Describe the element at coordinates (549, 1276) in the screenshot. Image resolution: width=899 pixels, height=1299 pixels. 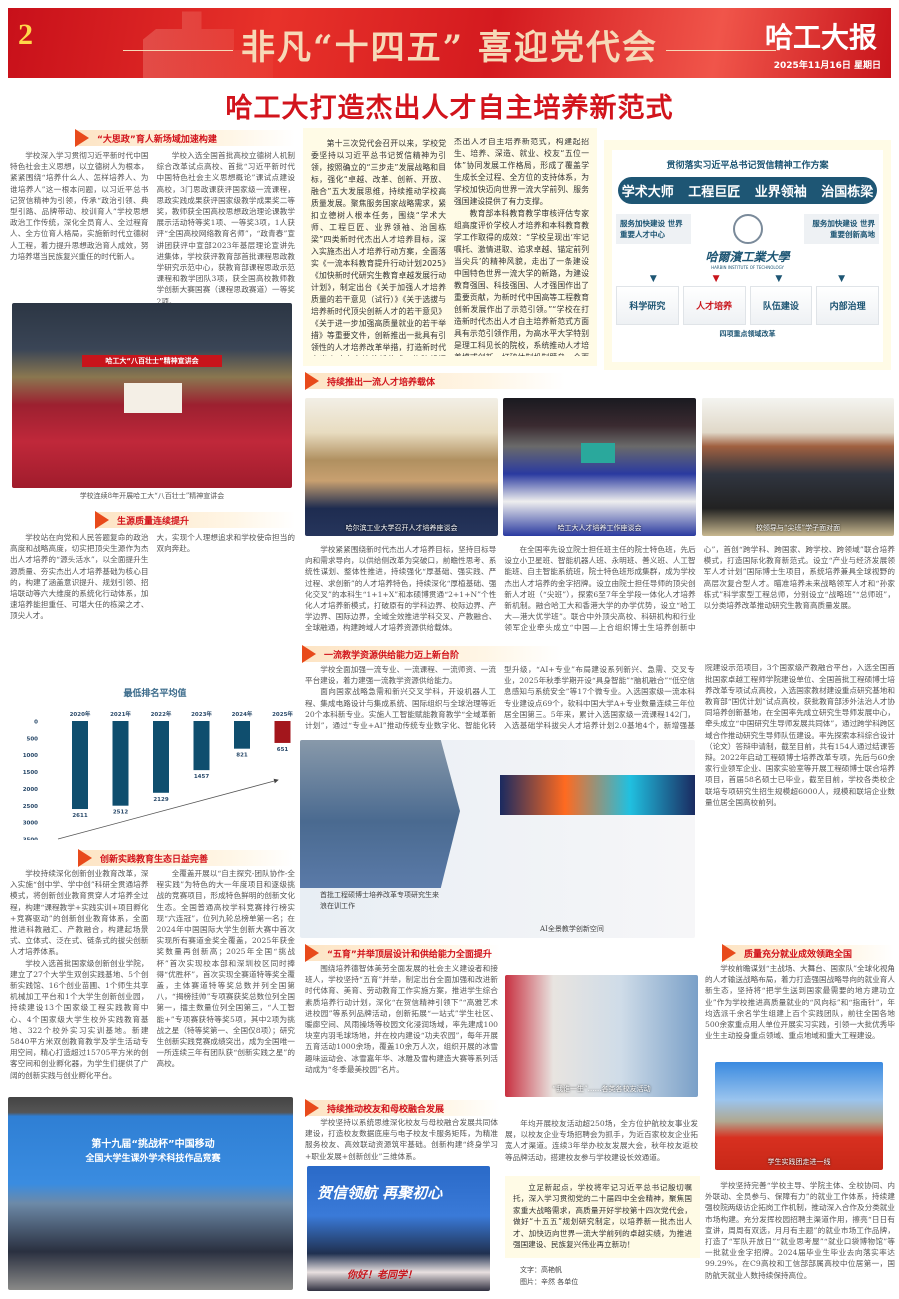
I see `byline: 文字：高艳帆 图片：辛然 各单位` at that location.